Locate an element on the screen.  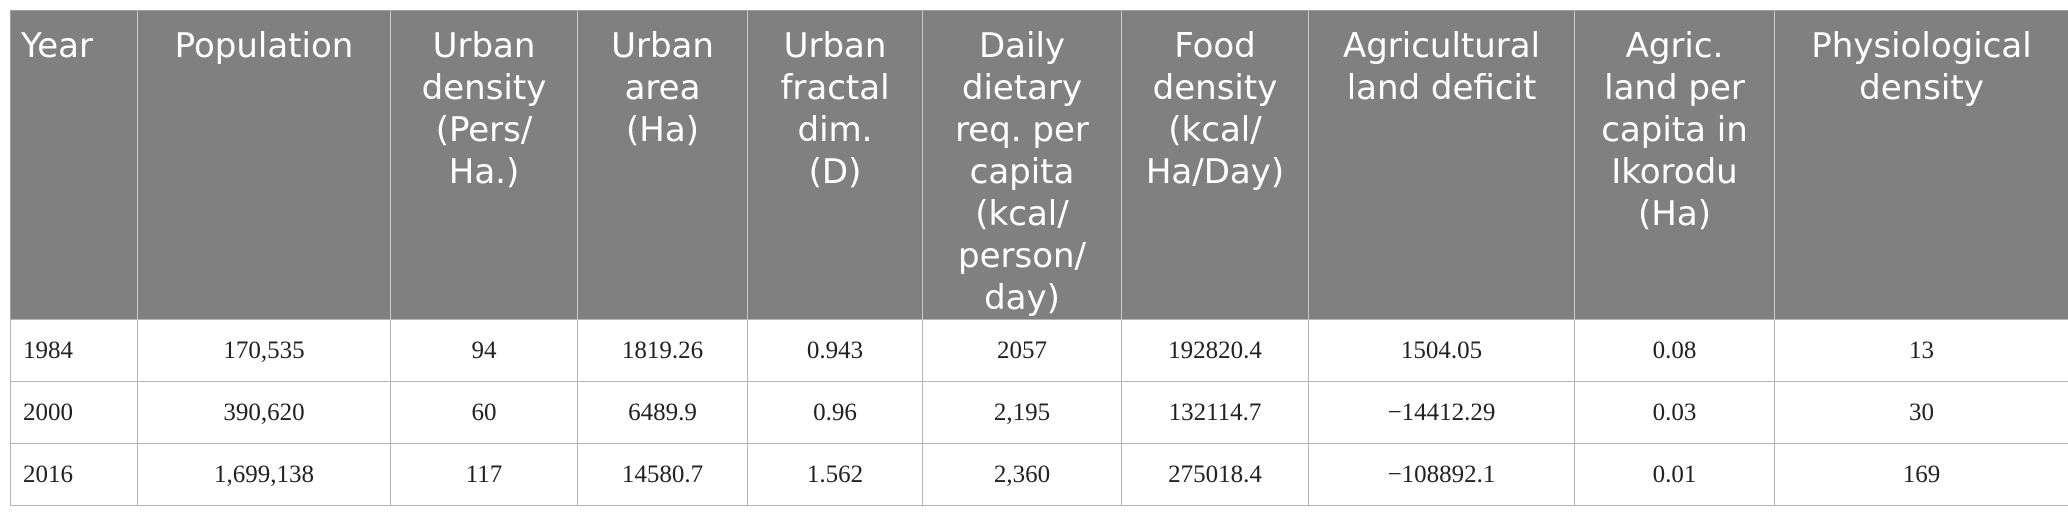
header-line: dim. is located at coordinates (835, 130).